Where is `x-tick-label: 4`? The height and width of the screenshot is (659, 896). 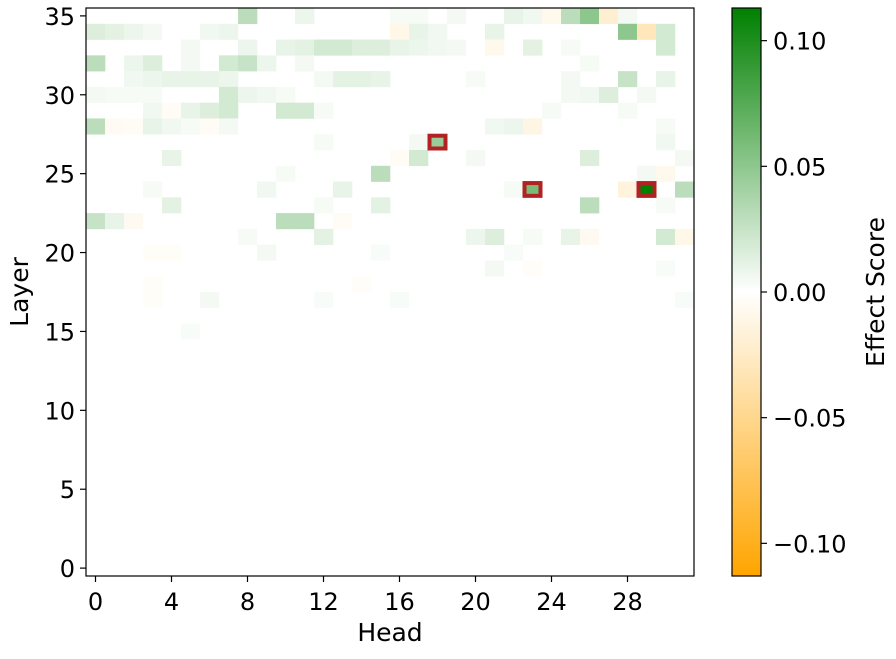
x-tick-label: 4 is located at coordinates (171, 602).